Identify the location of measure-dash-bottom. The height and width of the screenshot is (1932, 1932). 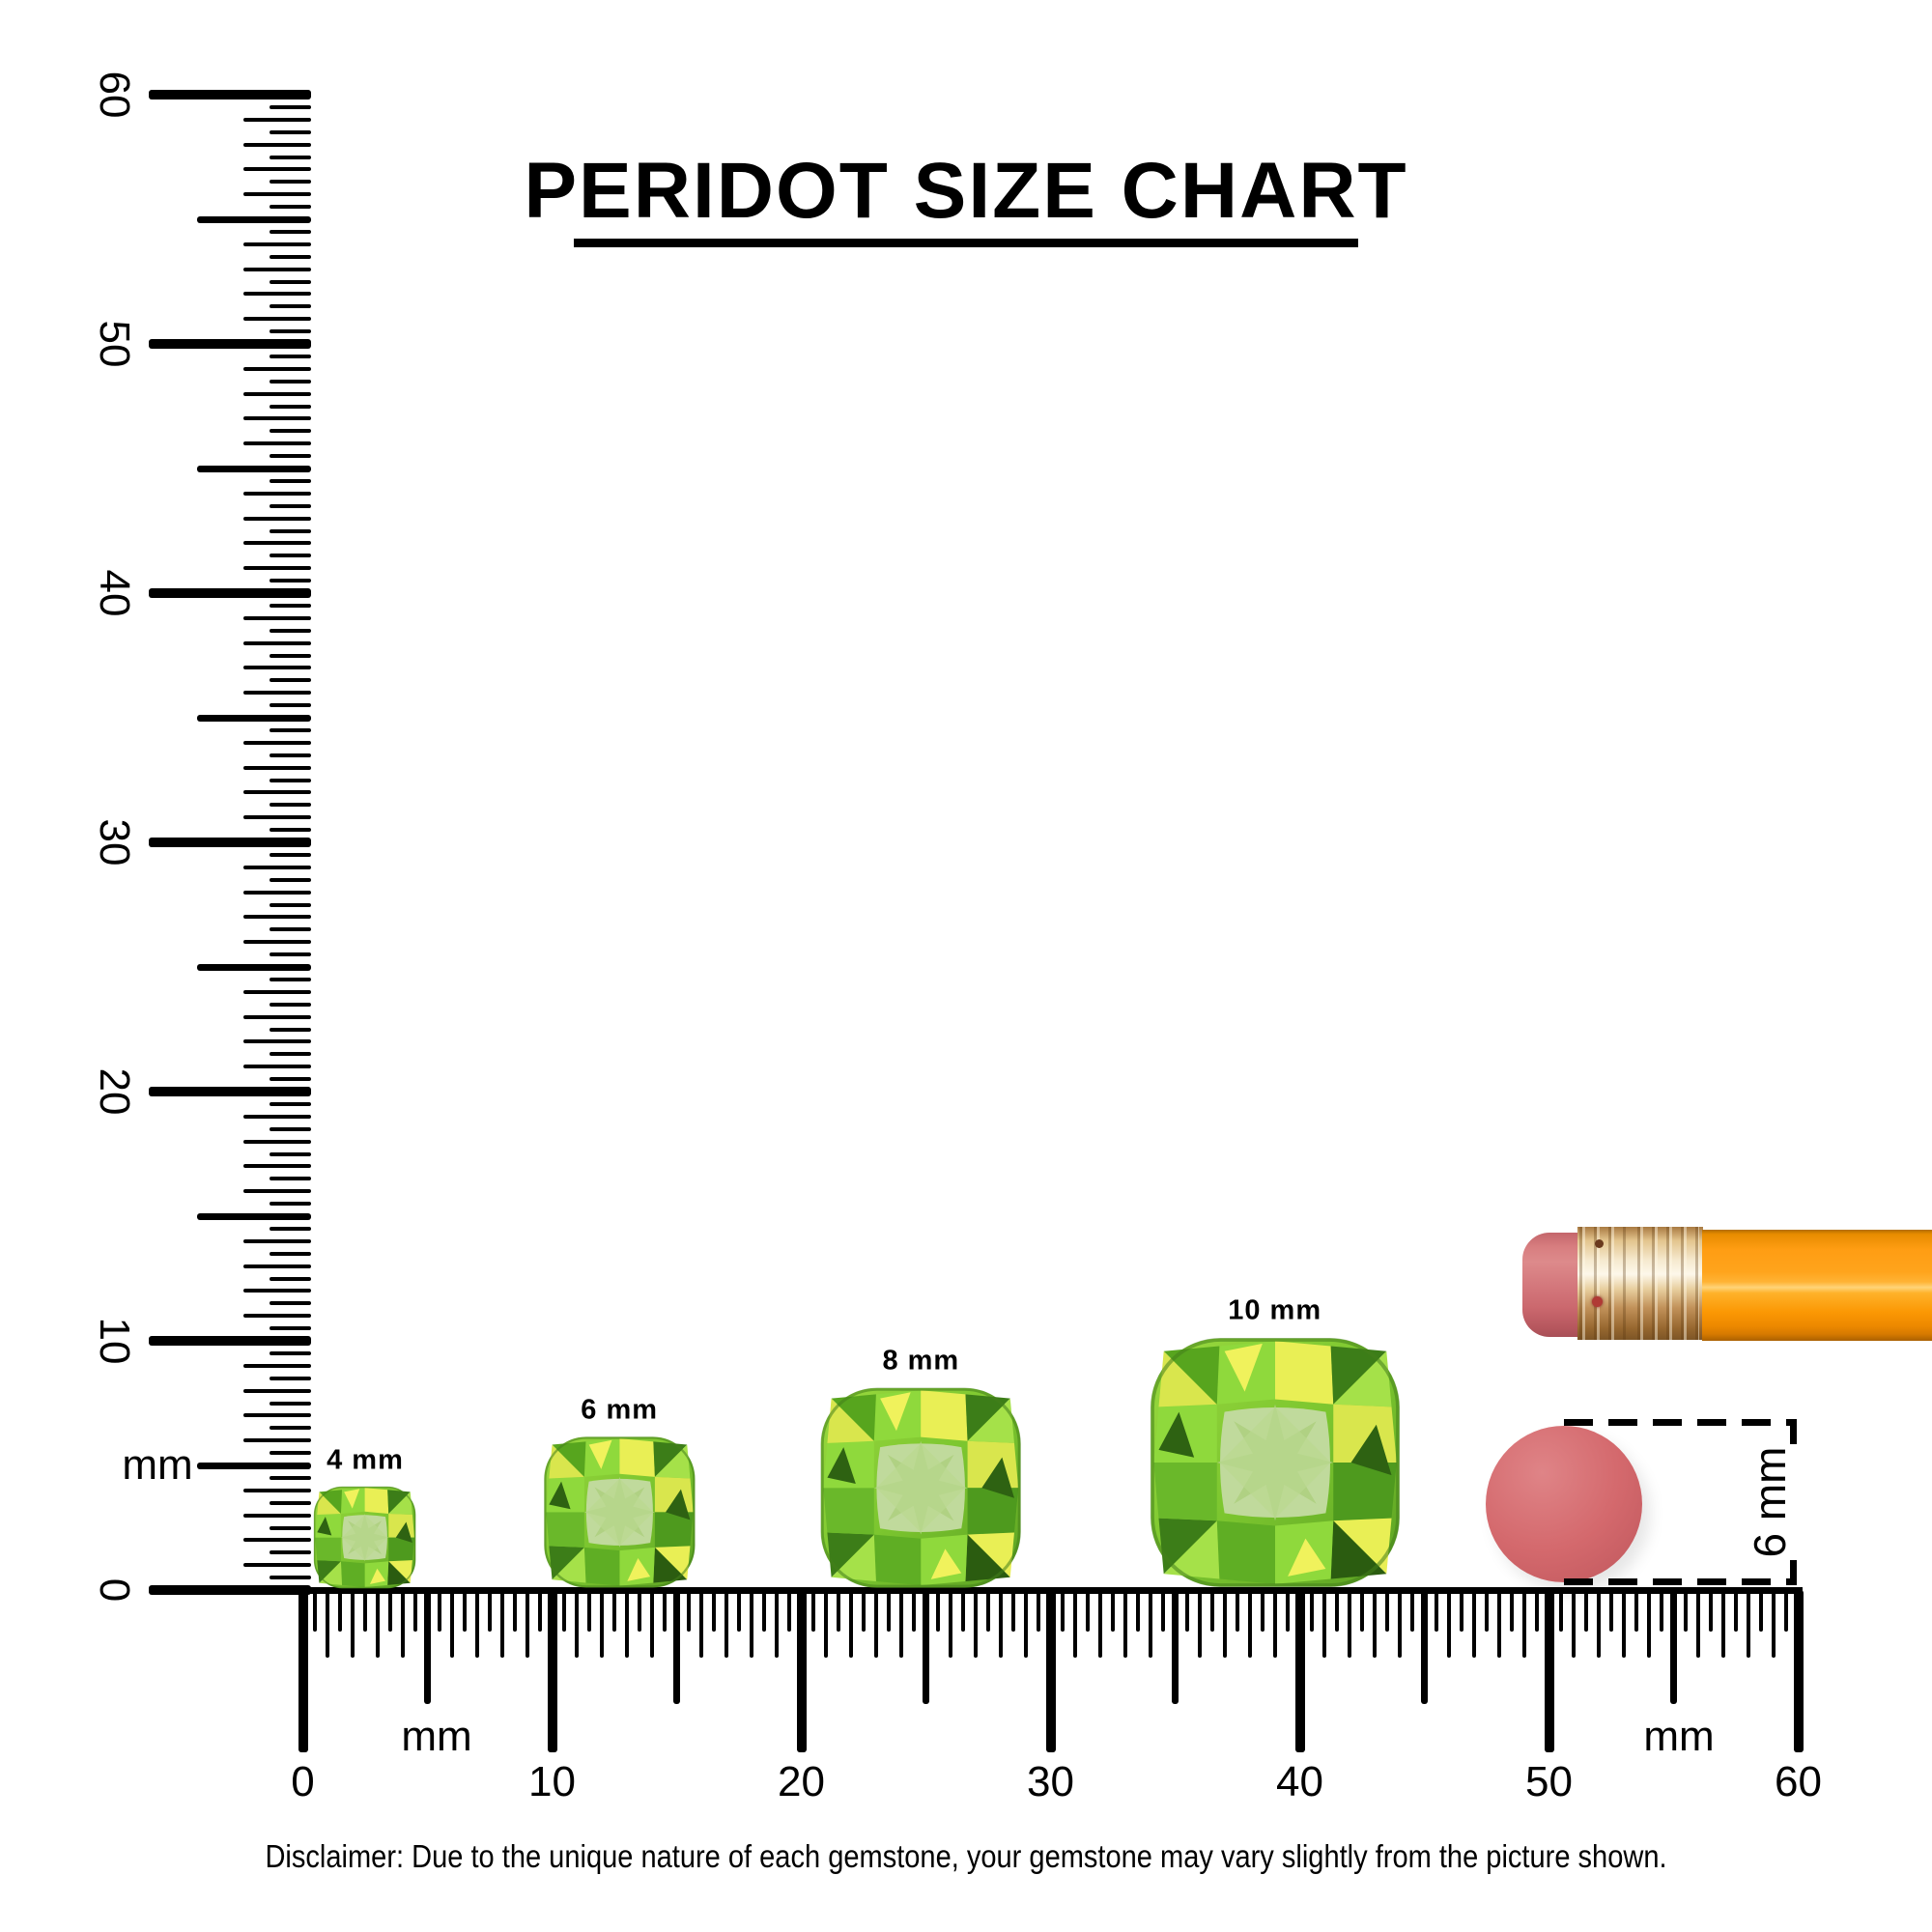
(1680, 1581).